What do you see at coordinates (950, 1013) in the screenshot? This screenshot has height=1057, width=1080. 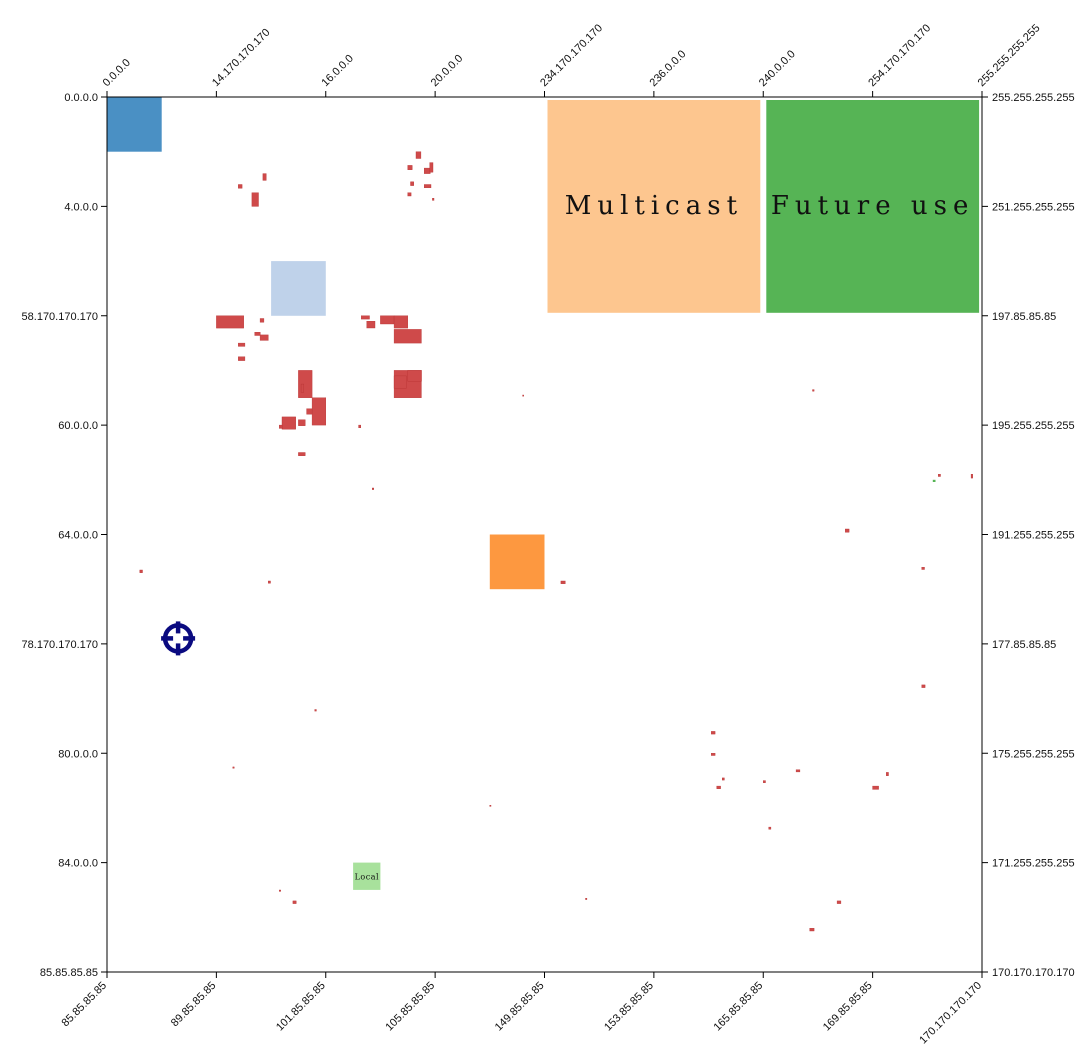 I see `tick-label-bottom: 170.170.170.170` at bounding box center [950, 1013].